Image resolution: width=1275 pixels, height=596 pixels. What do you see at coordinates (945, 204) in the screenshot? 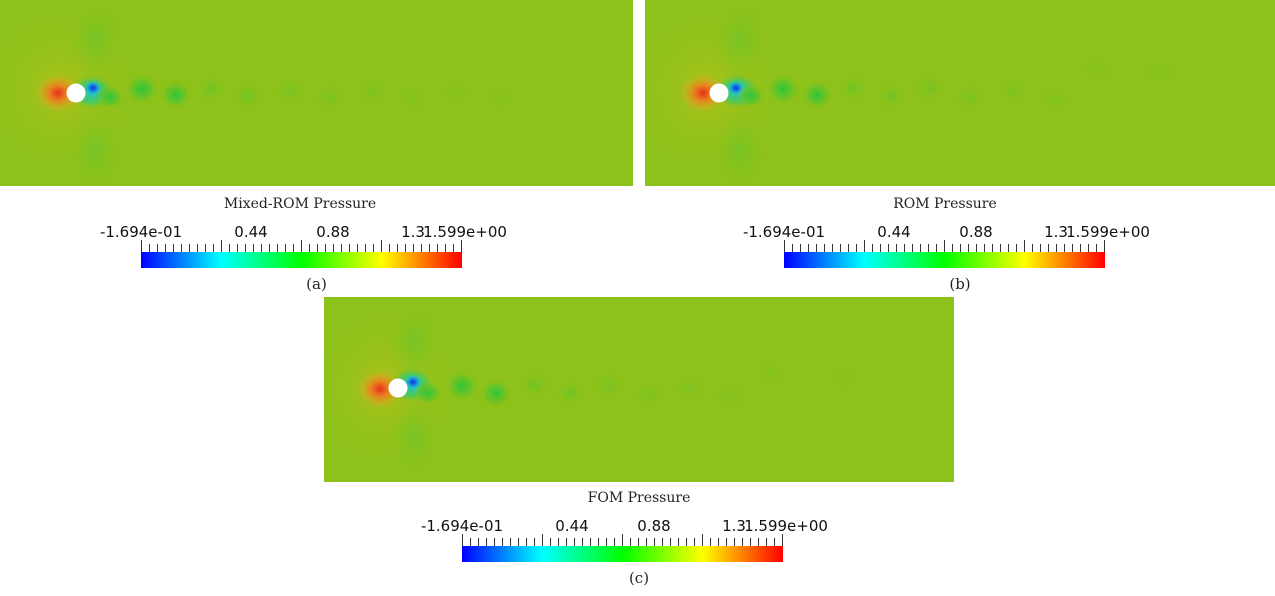
I see `panel-title: ROM Pressure` at bounding box center [945, 204].